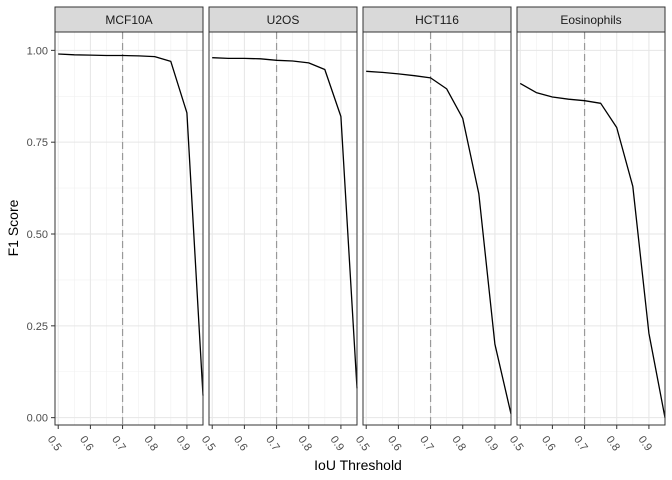 Image resolution: width=672 pixels, height=480 pixels. I want to click on y-tick-label: 1.00, so click(37, 51).